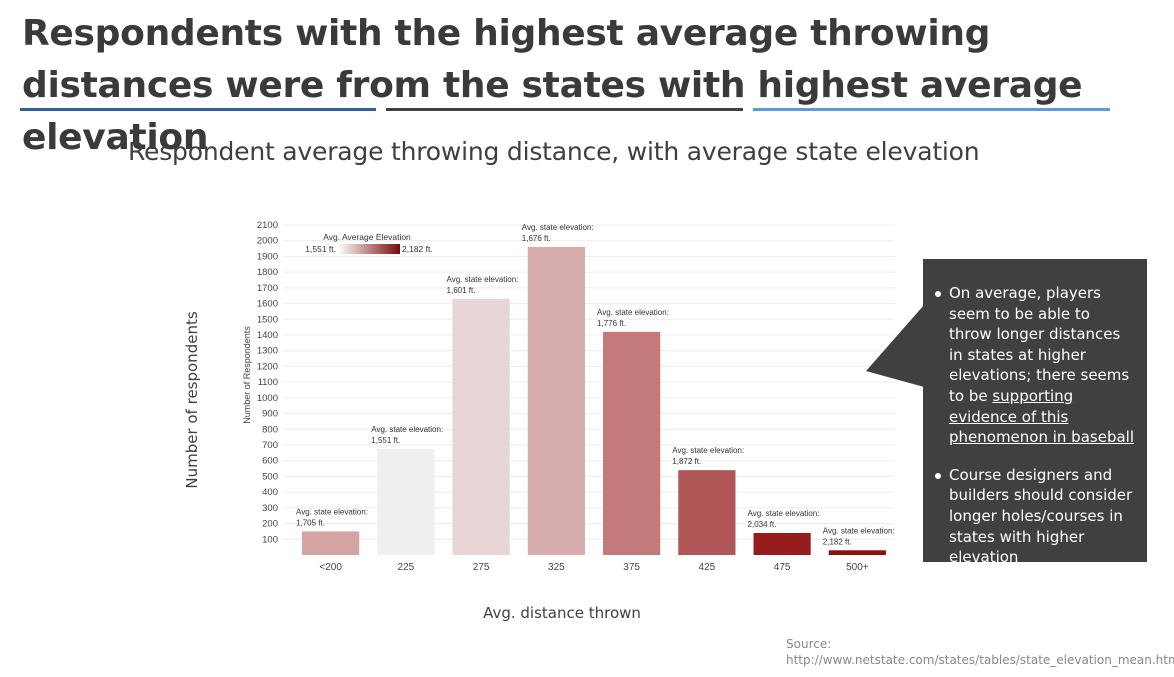 The image size is (1174, 677). What do you see at coordinates (267, 351) in the screenshot?
I see `y-tick-label: 1300` at bounding box center [267, 351].